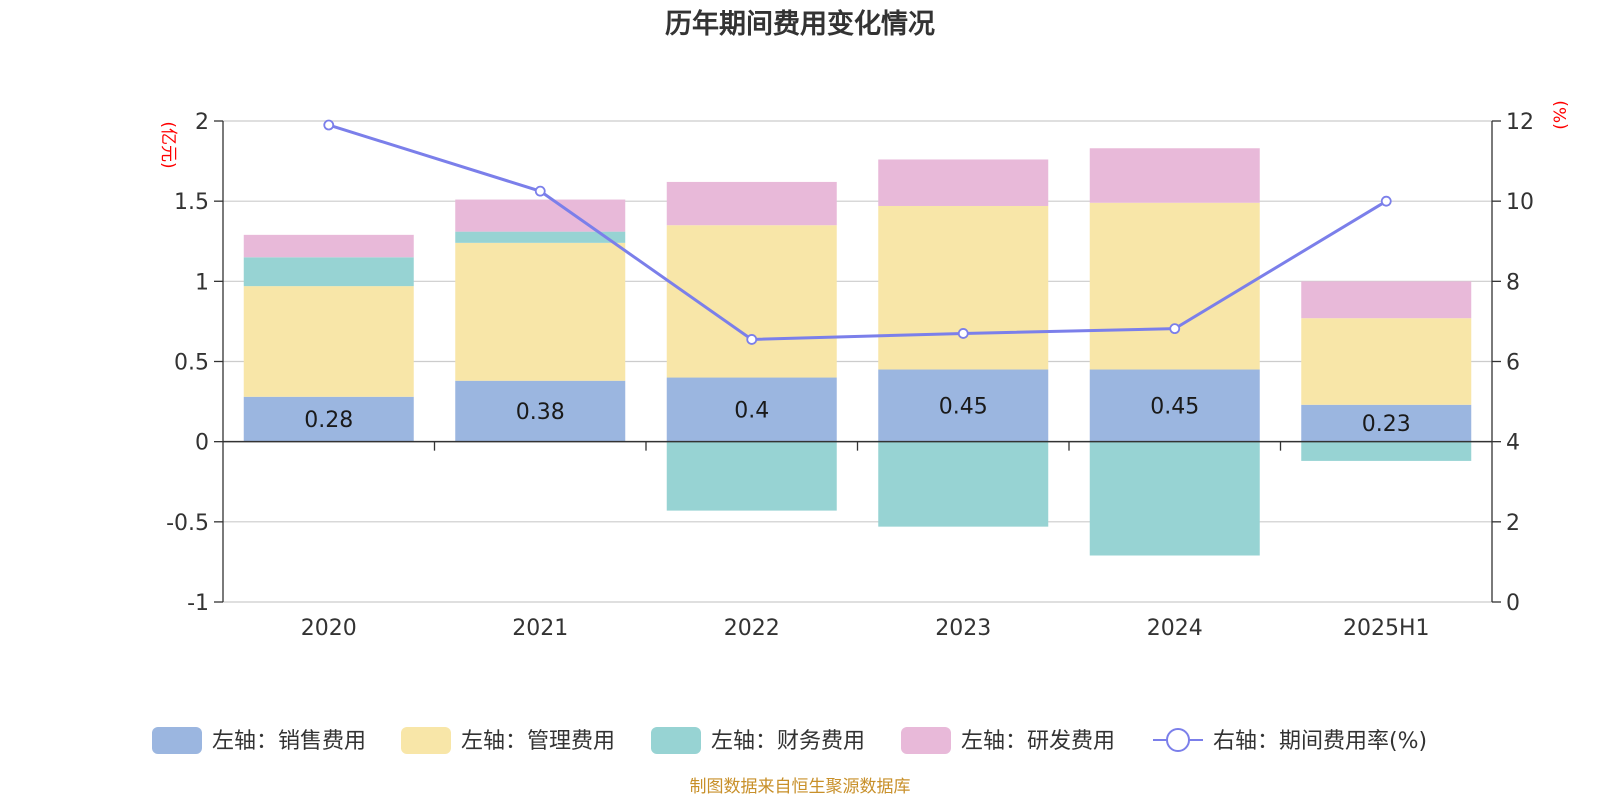 The height and width of the screenshot is (800, 1600). Describe the element at coordinates (1175, 628) in the screenshot. I see `x-axis-tick-label: 2024` at that location.